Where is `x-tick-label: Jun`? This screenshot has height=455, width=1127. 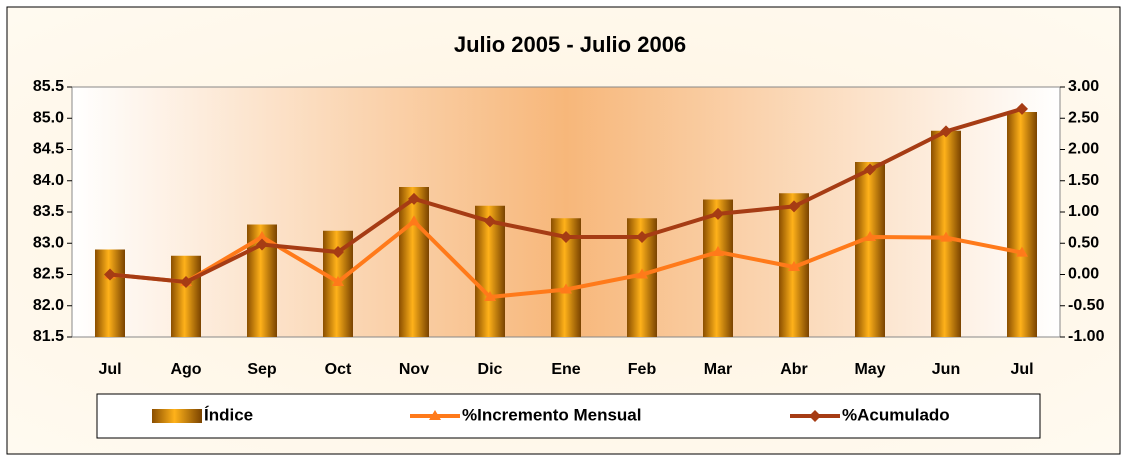
x-tick-label: Jun is located at coordinates (946, 369).